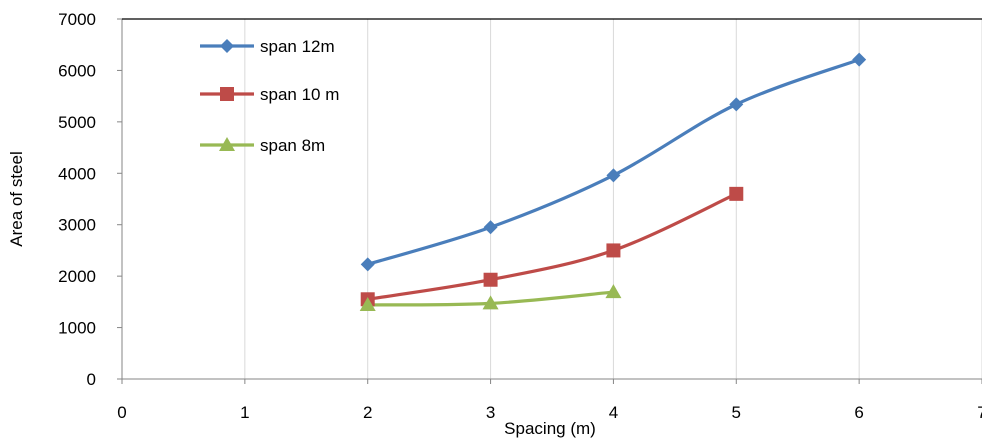 This screenshot has width=982, height=442. I want to click on y-tick-labels: 0 1000 2000 3000 4000 5000 6000 7000, so click(77, 199).